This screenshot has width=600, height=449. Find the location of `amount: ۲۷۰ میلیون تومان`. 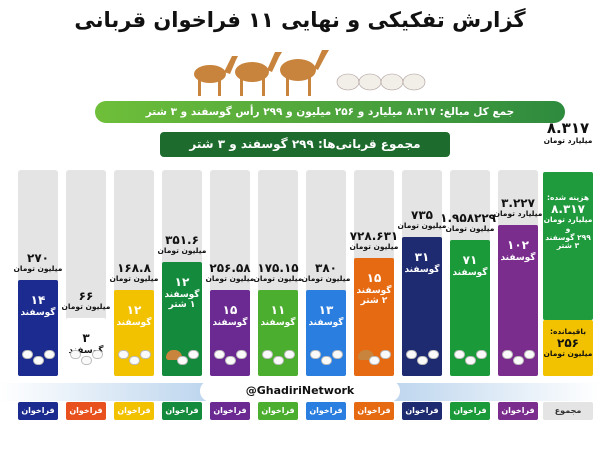

amount: ۲۷۰ میلیون تومان is located at coordinates (38, 262).